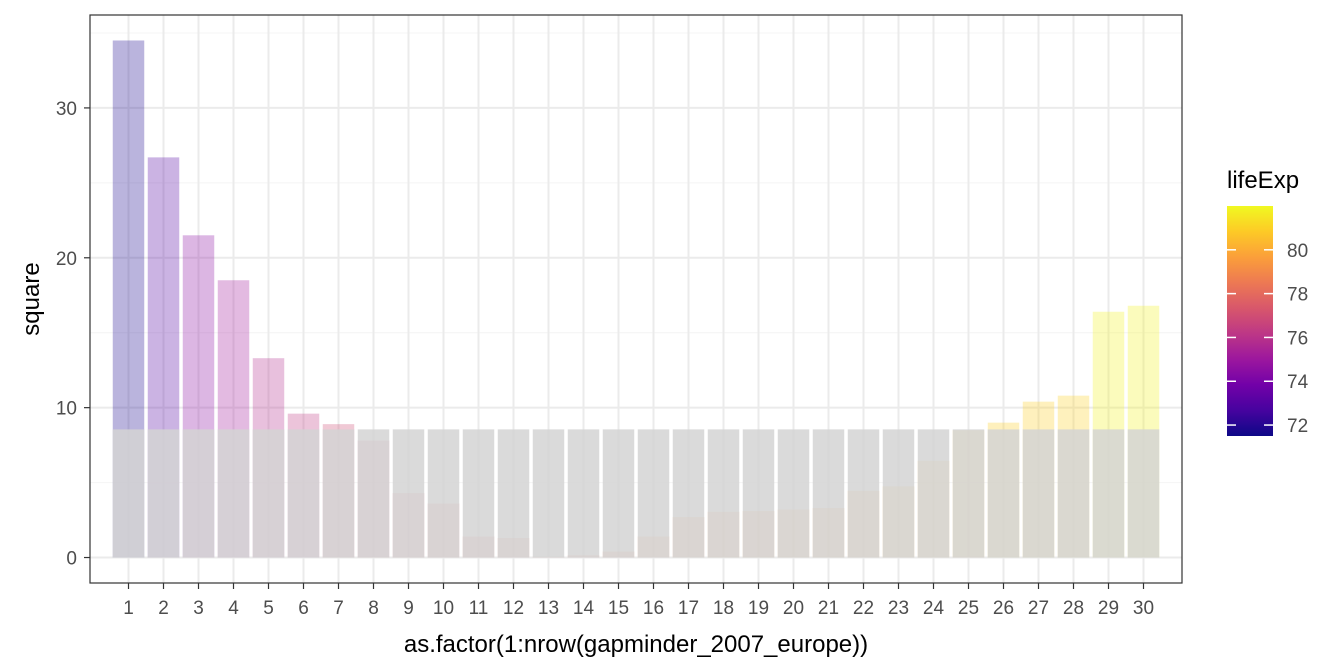 This screenshot has height=672, width=1344. Describe the element at coordinates (1003, 608) in the screenshot. I see `x-tick-label: 26` at that location.